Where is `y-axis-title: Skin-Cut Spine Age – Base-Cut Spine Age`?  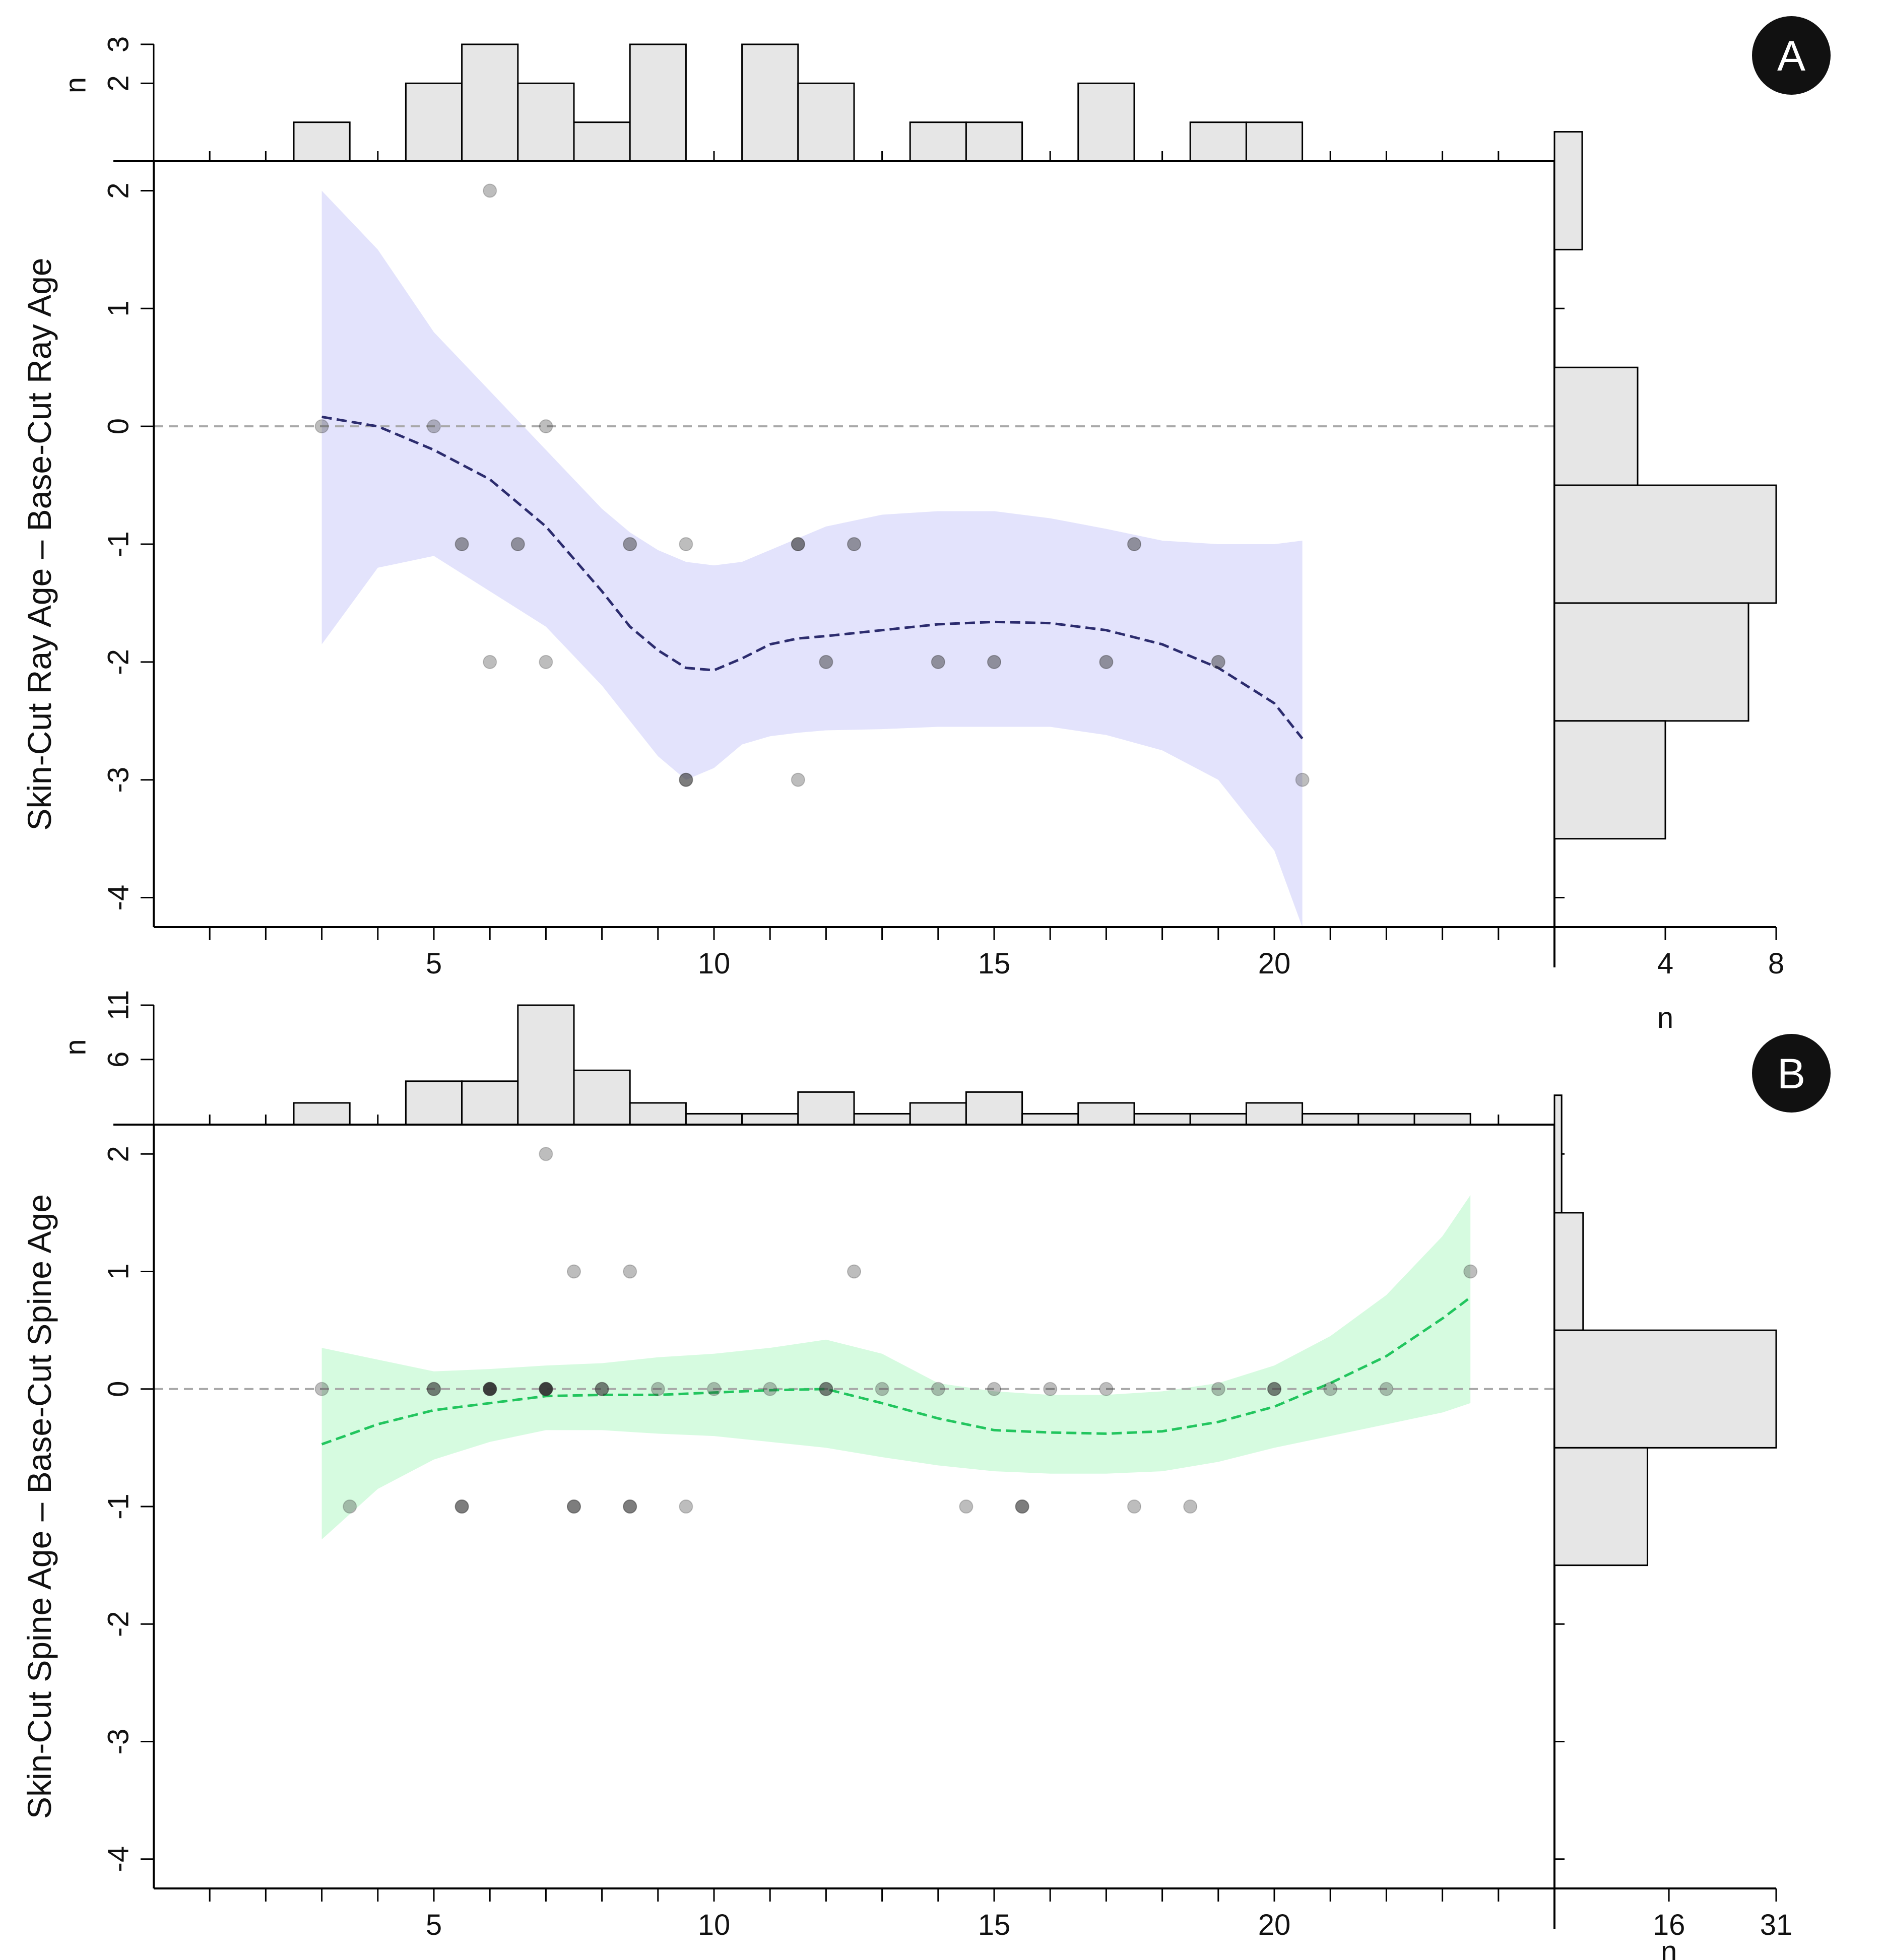
y-axis-title: Skin-Cut Spine Age – Base-Cut Spine Age is located at coordinates (39, 1506).